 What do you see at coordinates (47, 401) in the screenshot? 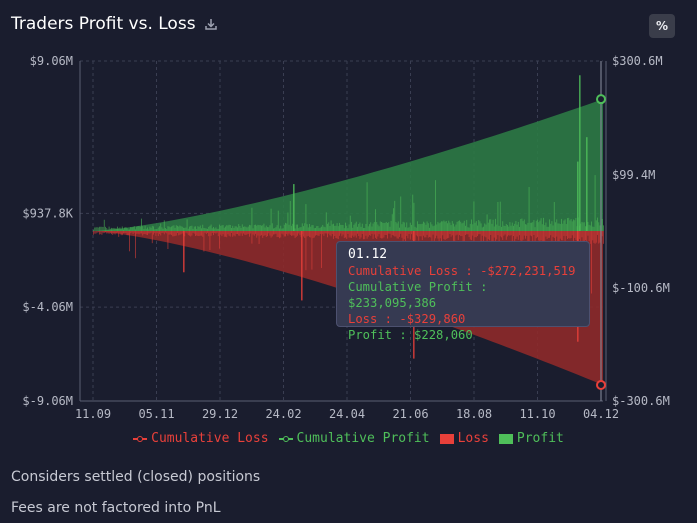
I see `left-tick-label: $-9.06M` at bounding box center [47, 401].